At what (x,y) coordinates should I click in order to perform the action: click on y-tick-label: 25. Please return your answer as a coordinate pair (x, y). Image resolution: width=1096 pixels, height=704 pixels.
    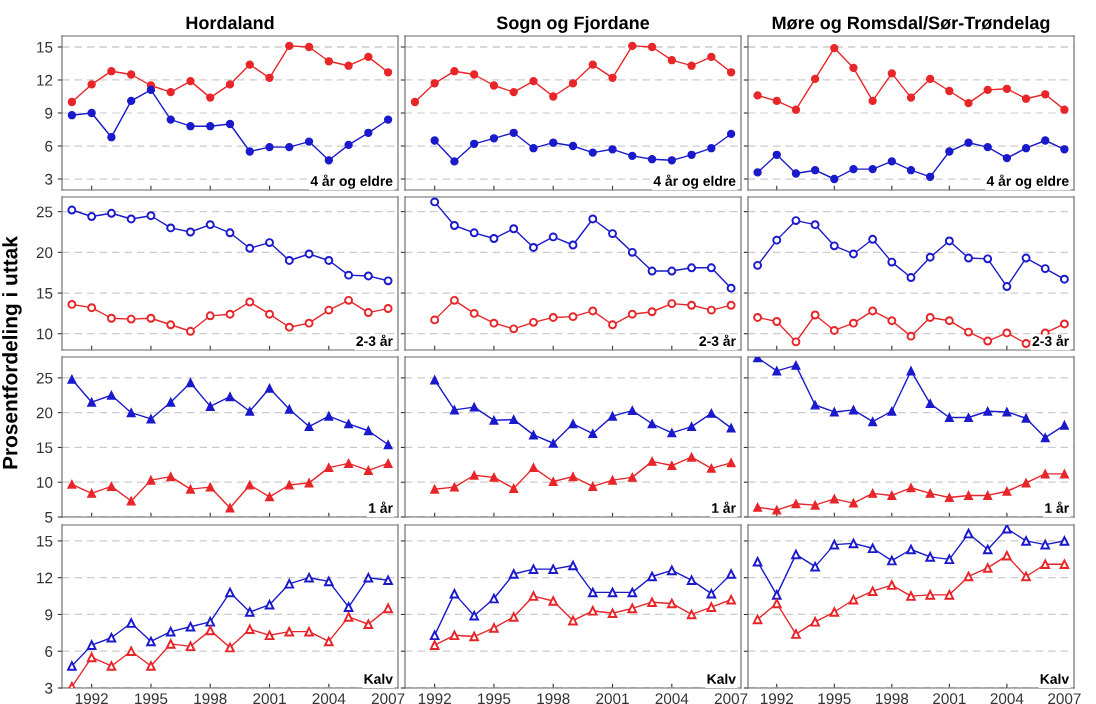
    Looking at the image, I should click on (44, 212).